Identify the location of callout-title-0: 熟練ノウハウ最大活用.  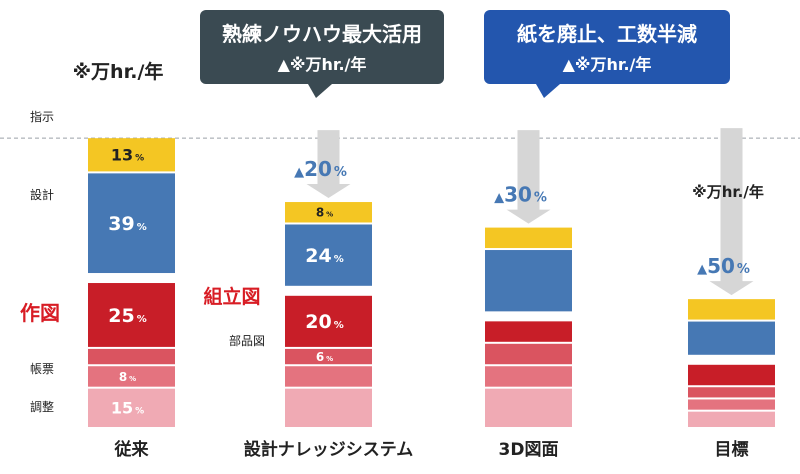
(322, 34).